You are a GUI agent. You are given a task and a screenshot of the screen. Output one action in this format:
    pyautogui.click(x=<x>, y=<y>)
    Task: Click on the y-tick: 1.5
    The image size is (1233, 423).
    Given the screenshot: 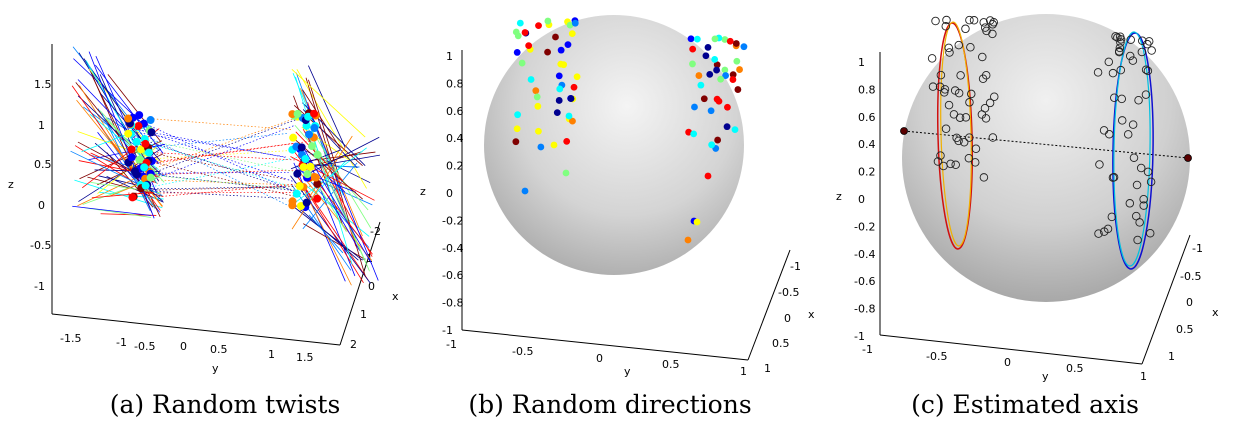 What is the action you would take?
    pyautogui.click(x=305, y=357)
    